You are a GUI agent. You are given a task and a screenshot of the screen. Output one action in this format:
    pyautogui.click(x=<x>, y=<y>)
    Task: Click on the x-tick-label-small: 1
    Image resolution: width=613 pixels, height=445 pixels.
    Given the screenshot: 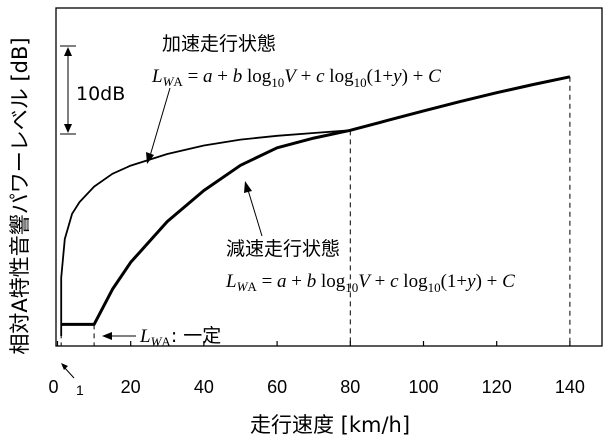 What is the action you would take?
    pyautogui.click(x=80, y=390)
    